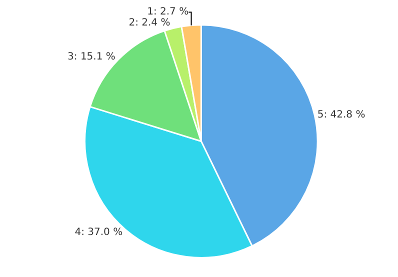 This screenshot has width=398, height=277. I want to click on slice-label: 4: 37.0 %, so click(98, 232).